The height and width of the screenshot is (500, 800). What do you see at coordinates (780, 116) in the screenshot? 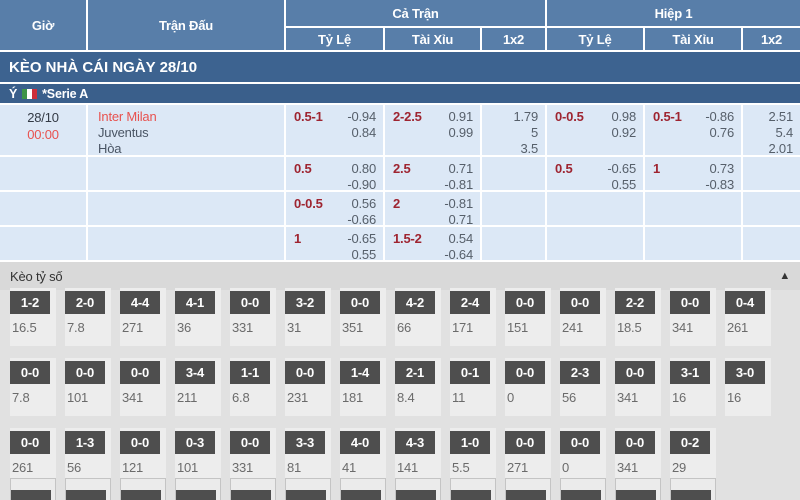
I see `odds-value: 2.51` at bounding box center [780, 116].